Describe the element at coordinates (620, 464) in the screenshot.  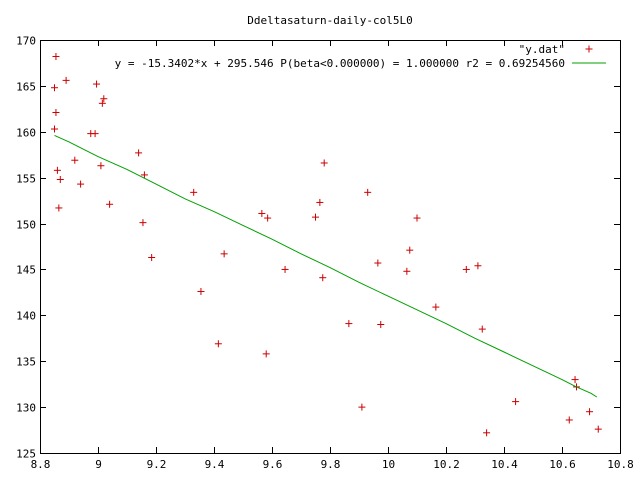
I see `x-tick-label: 10.8` at that location.